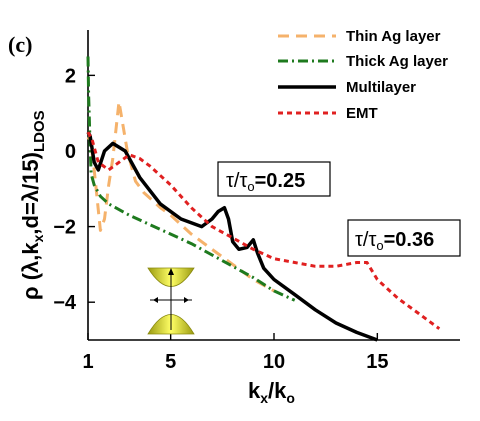 Image resolution: width=480 pixels, height=421 pixels. Describe the element at coordinates (64, 228) in the screenshot. I see `y-tick-label: −2` at that location.